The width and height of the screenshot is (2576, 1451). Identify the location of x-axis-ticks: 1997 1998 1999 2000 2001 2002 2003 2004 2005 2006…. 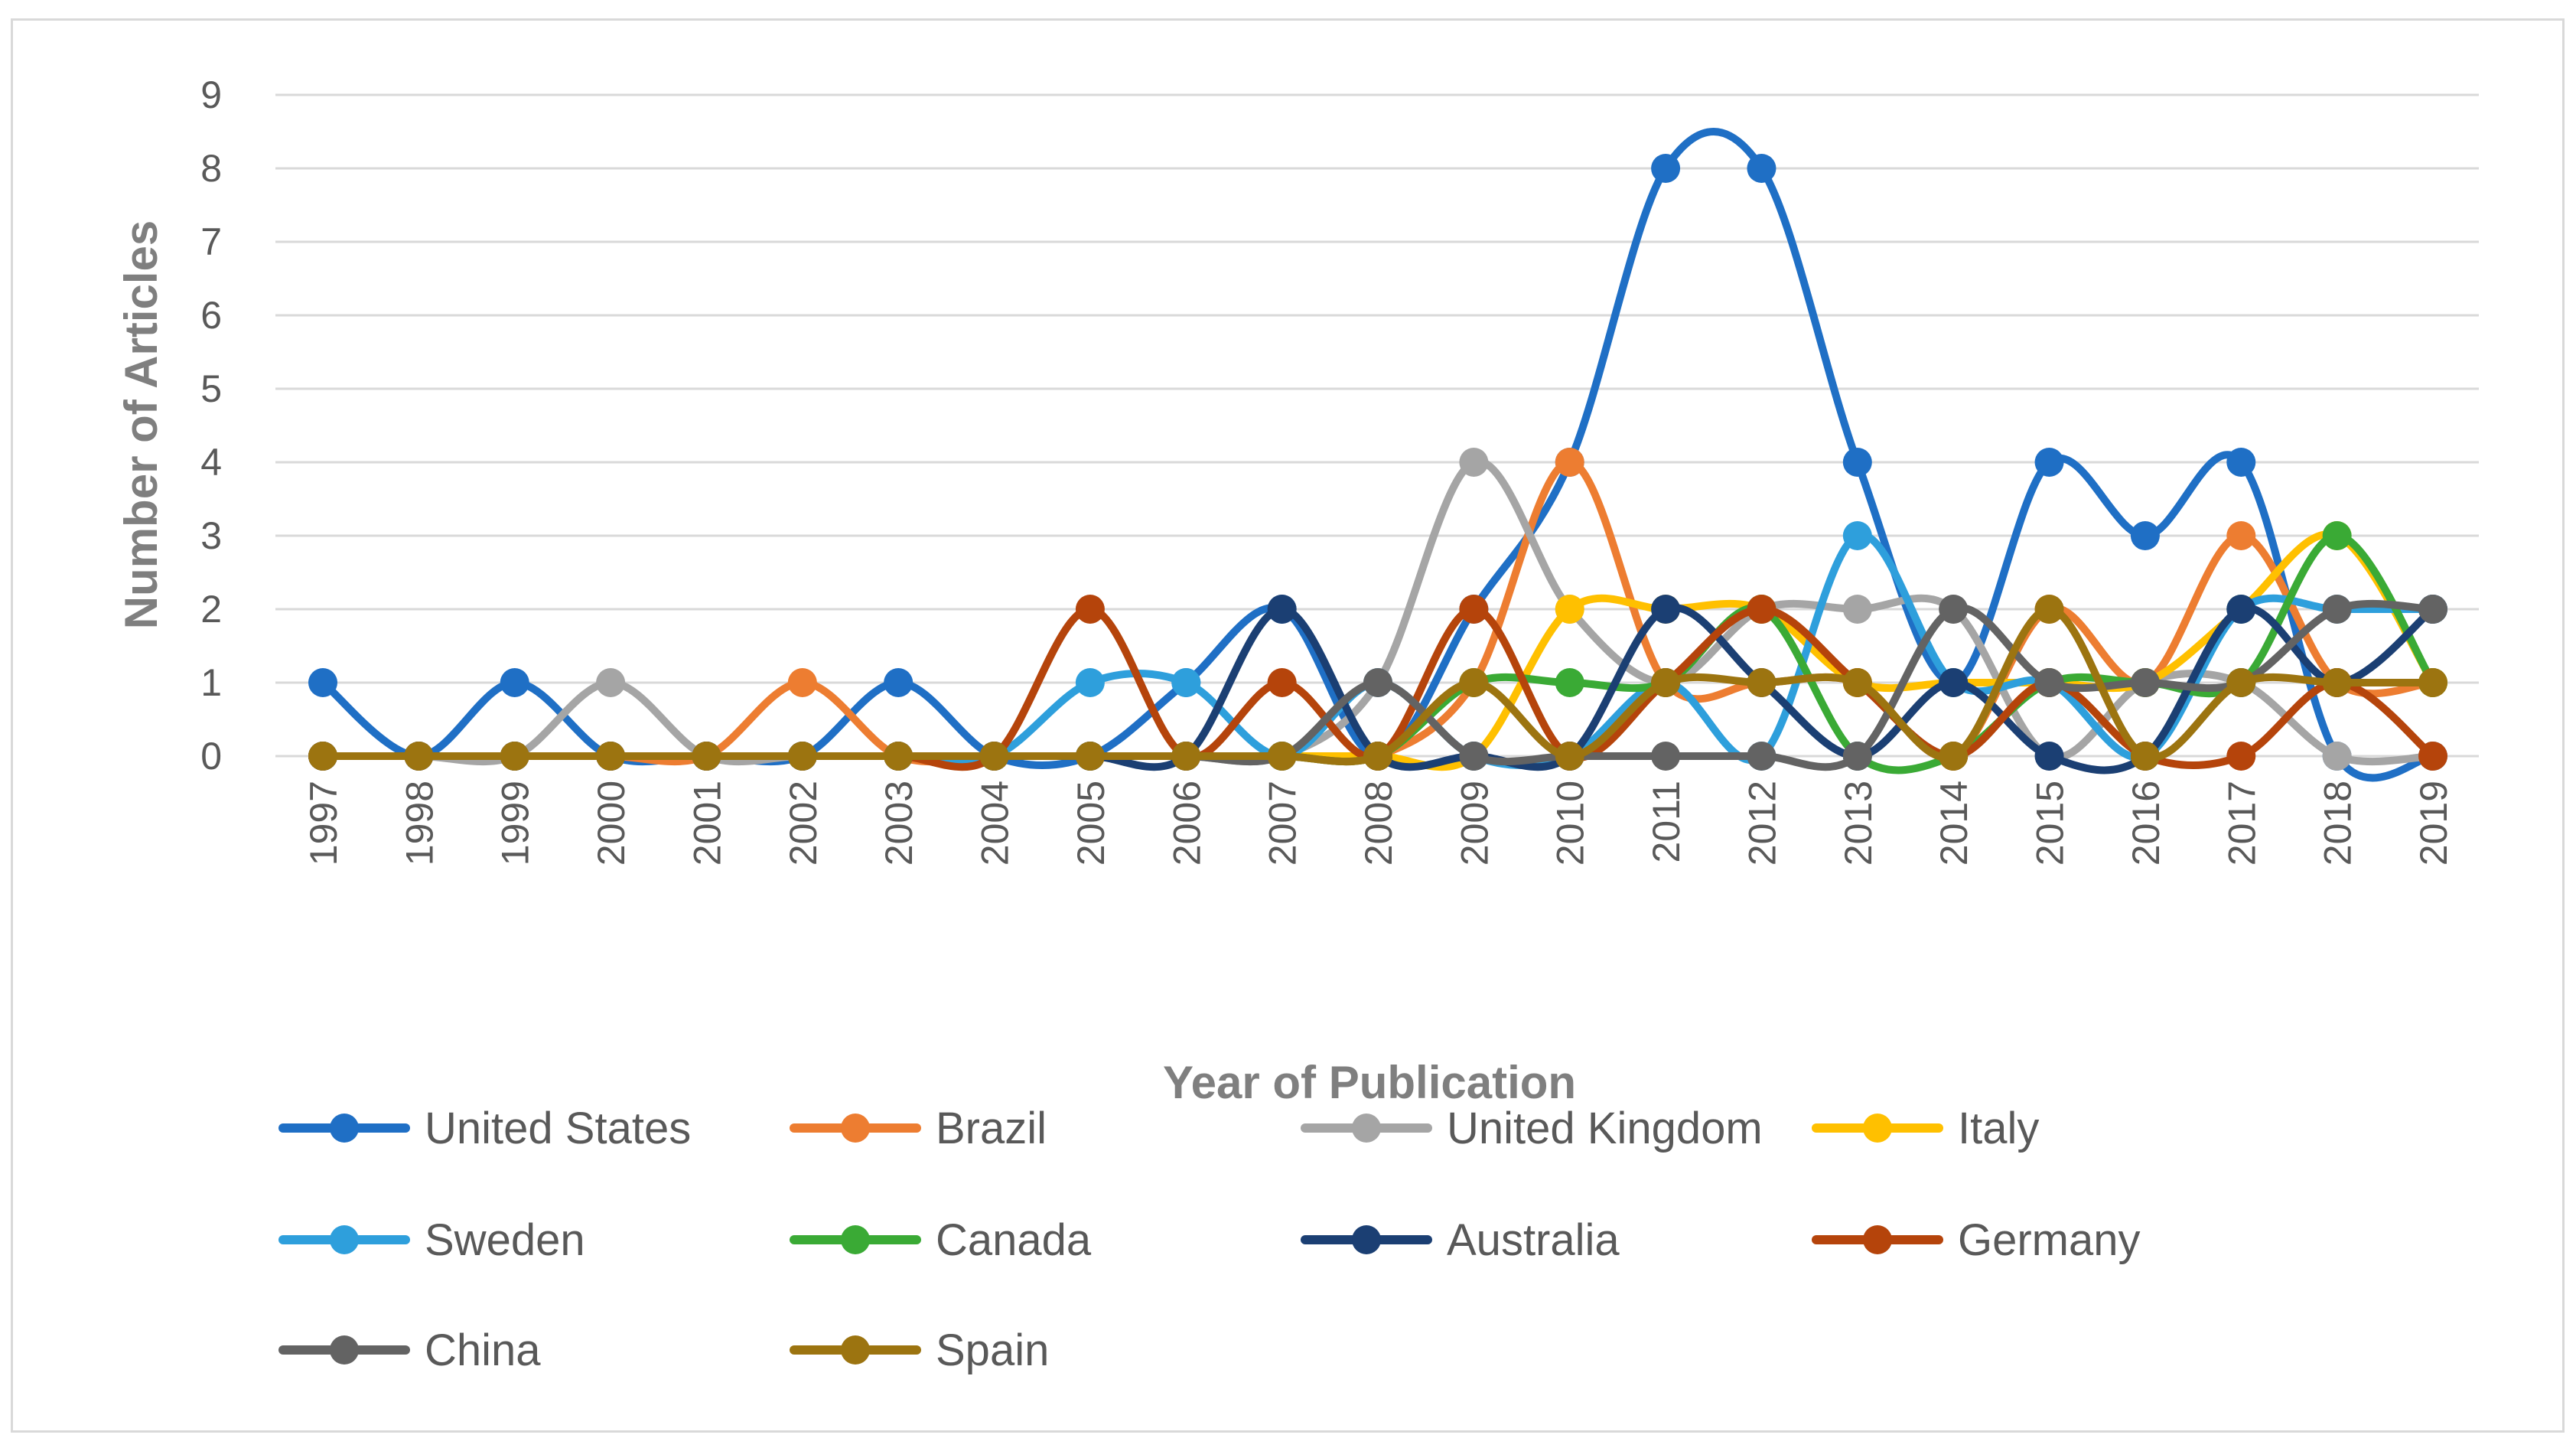
(1379, 823).